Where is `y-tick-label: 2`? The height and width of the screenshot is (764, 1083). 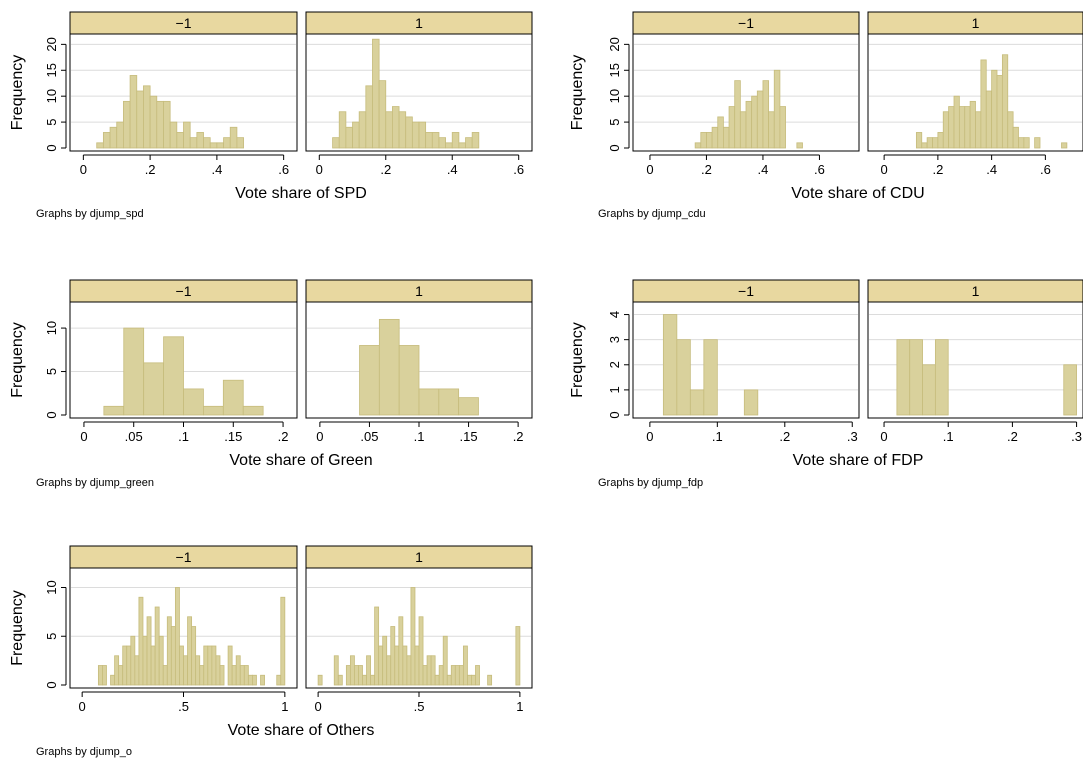 y-tick-label: 2 is located at coordinates (614, 364).